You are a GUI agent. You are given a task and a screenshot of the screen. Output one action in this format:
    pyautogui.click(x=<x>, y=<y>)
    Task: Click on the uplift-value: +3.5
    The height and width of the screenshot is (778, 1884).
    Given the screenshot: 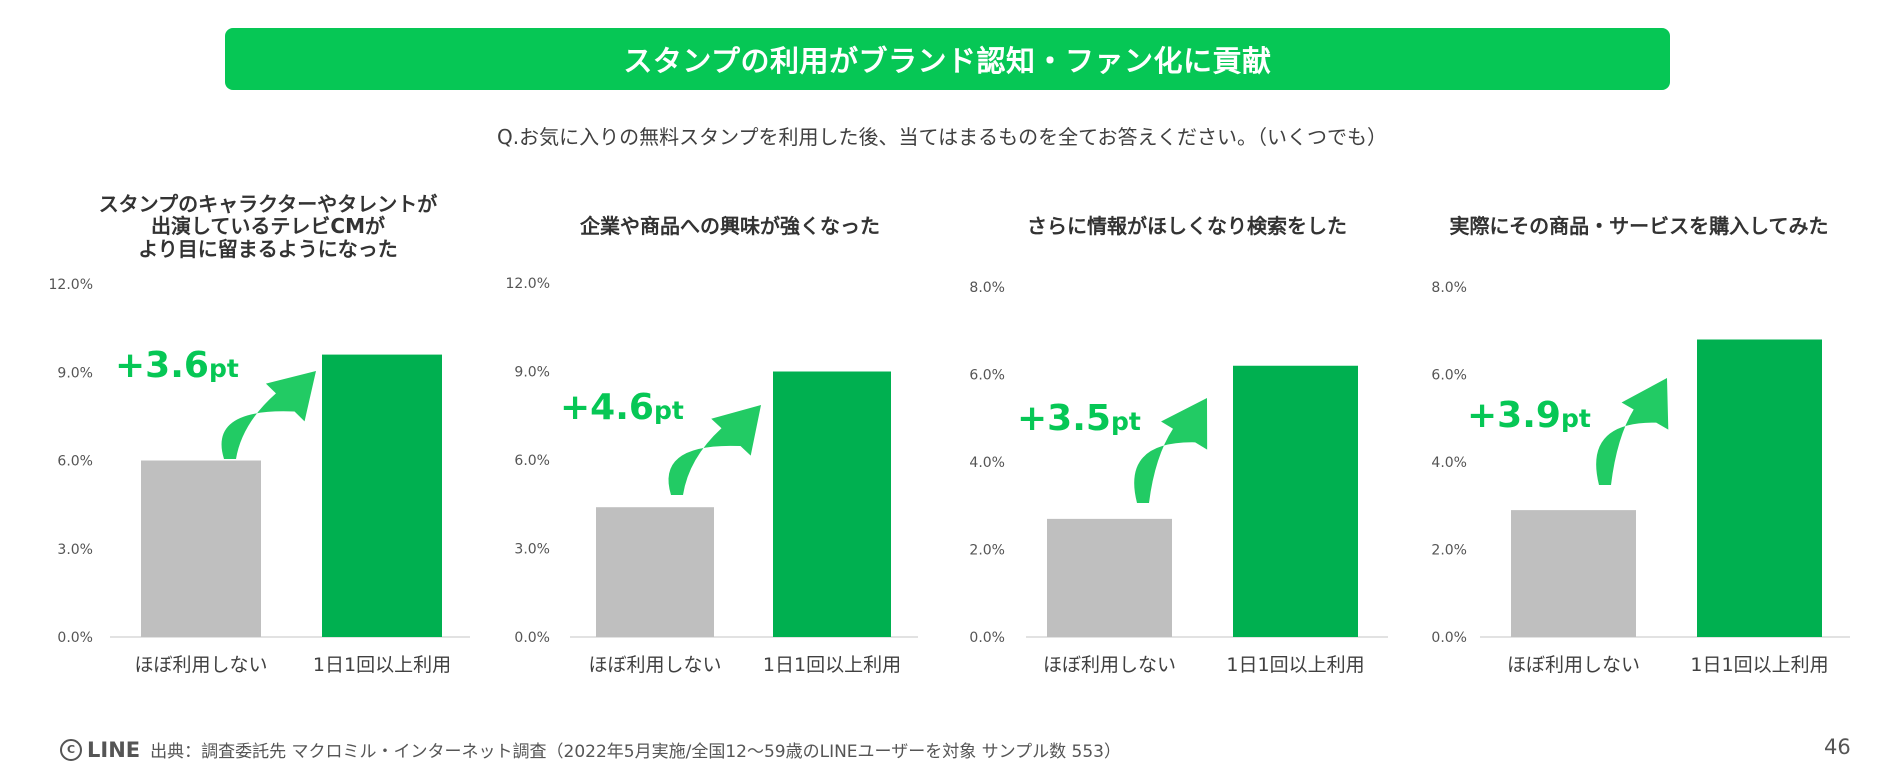 What is the action you would take?
    pyautogui.click(x=1064, y=418)
    